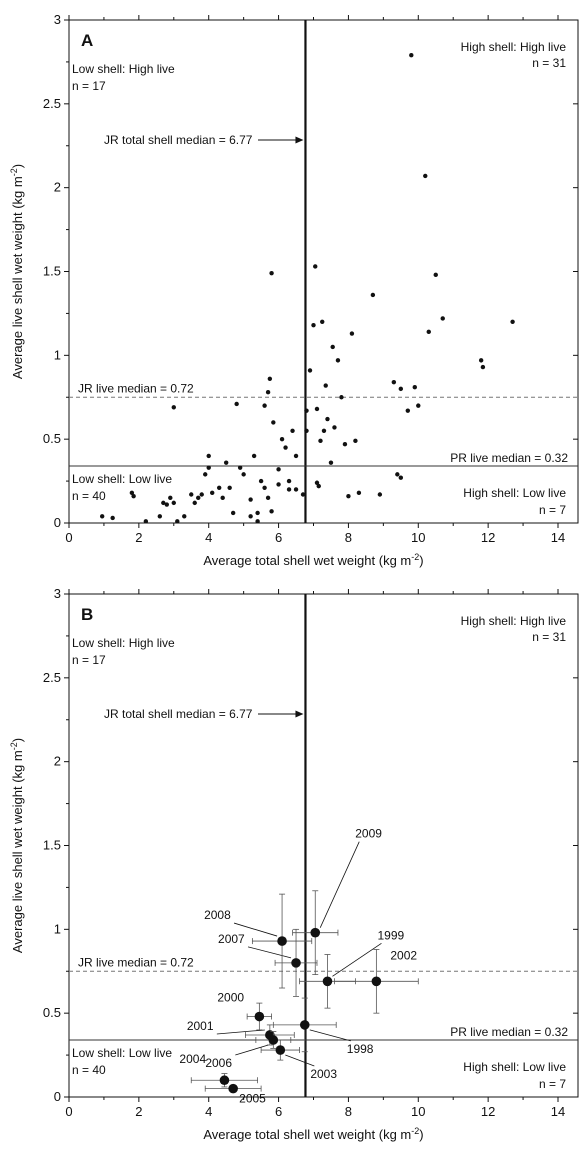 Image resolution: width=579 pixels, height=1154 pixels. What do you see at coordinates (52, 1012) in the screenshot?
I see `y-tick-label: 0.5` at bounding box center [52, 1012].